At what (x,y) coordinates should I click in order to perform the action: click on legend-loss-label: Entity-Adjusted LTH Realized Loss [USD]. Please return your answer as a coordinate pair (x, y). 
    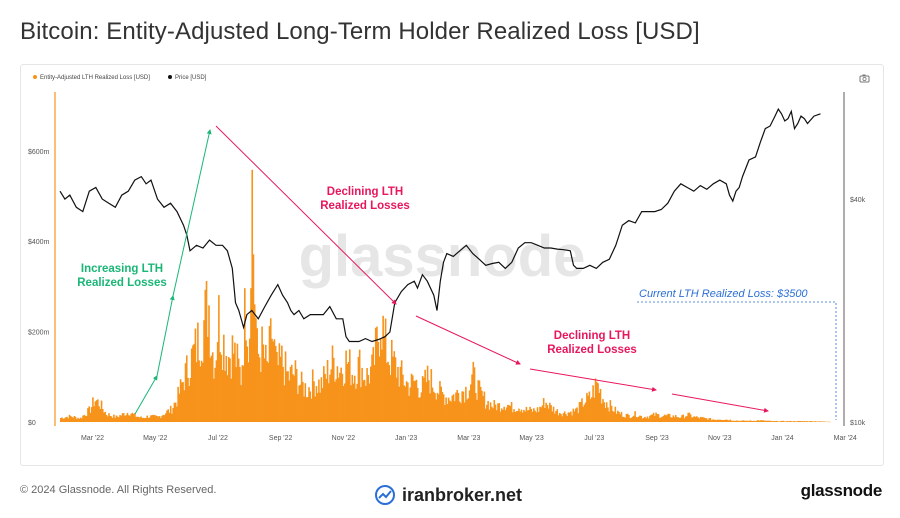
    Looking at the image, I should click on (95, 78).